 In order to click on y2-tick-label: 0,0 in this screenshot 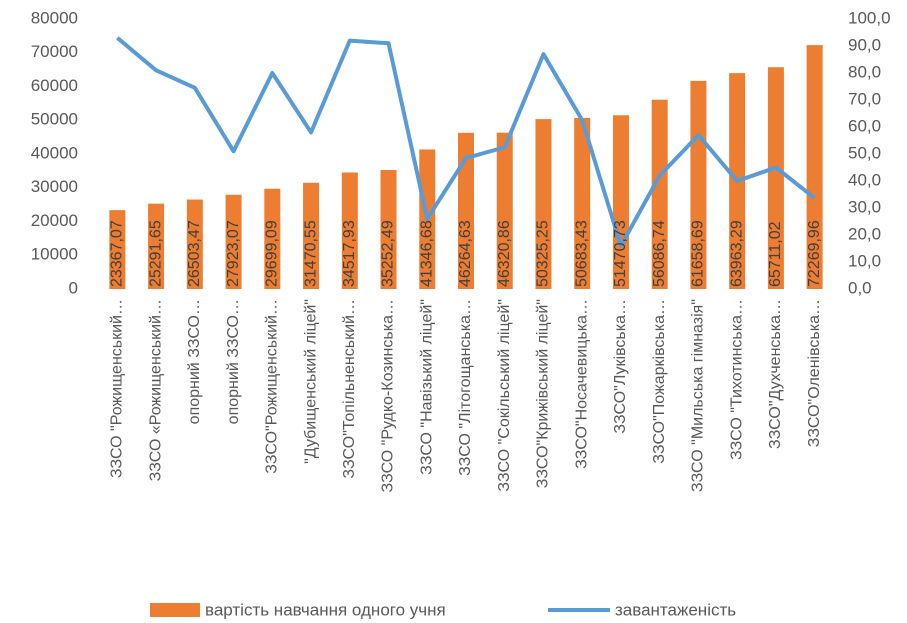, I will do `click(860, 287)`.